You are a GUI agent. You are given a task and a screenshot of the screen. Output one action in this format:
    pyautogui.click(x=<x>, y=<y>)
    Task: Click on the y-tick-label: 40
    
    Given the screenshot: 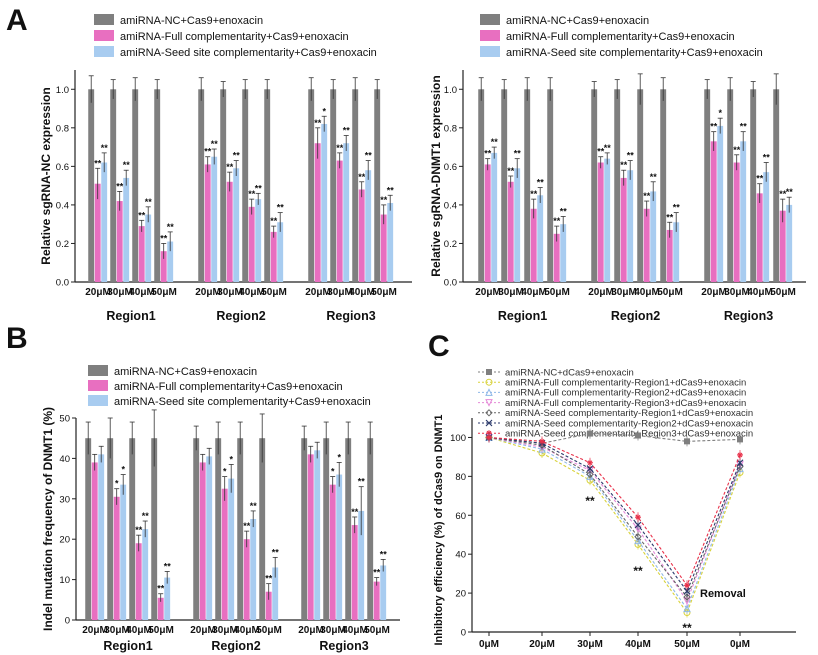 What is the action you would take?
    pyautogui.click(x=460, y=555)
    